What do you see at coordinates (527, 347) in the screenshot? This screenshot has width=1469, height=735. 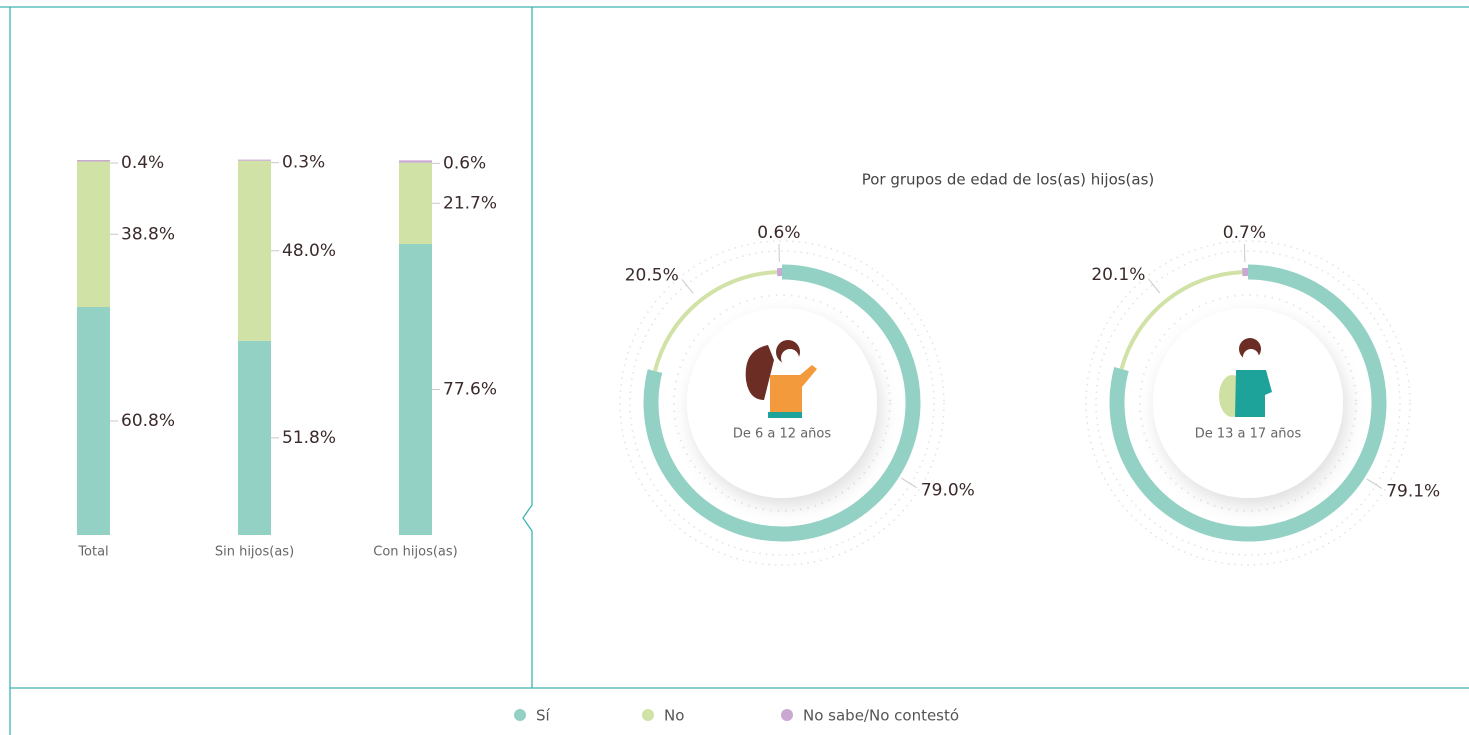 I see `frame-line` at bounding box center [527, 347].